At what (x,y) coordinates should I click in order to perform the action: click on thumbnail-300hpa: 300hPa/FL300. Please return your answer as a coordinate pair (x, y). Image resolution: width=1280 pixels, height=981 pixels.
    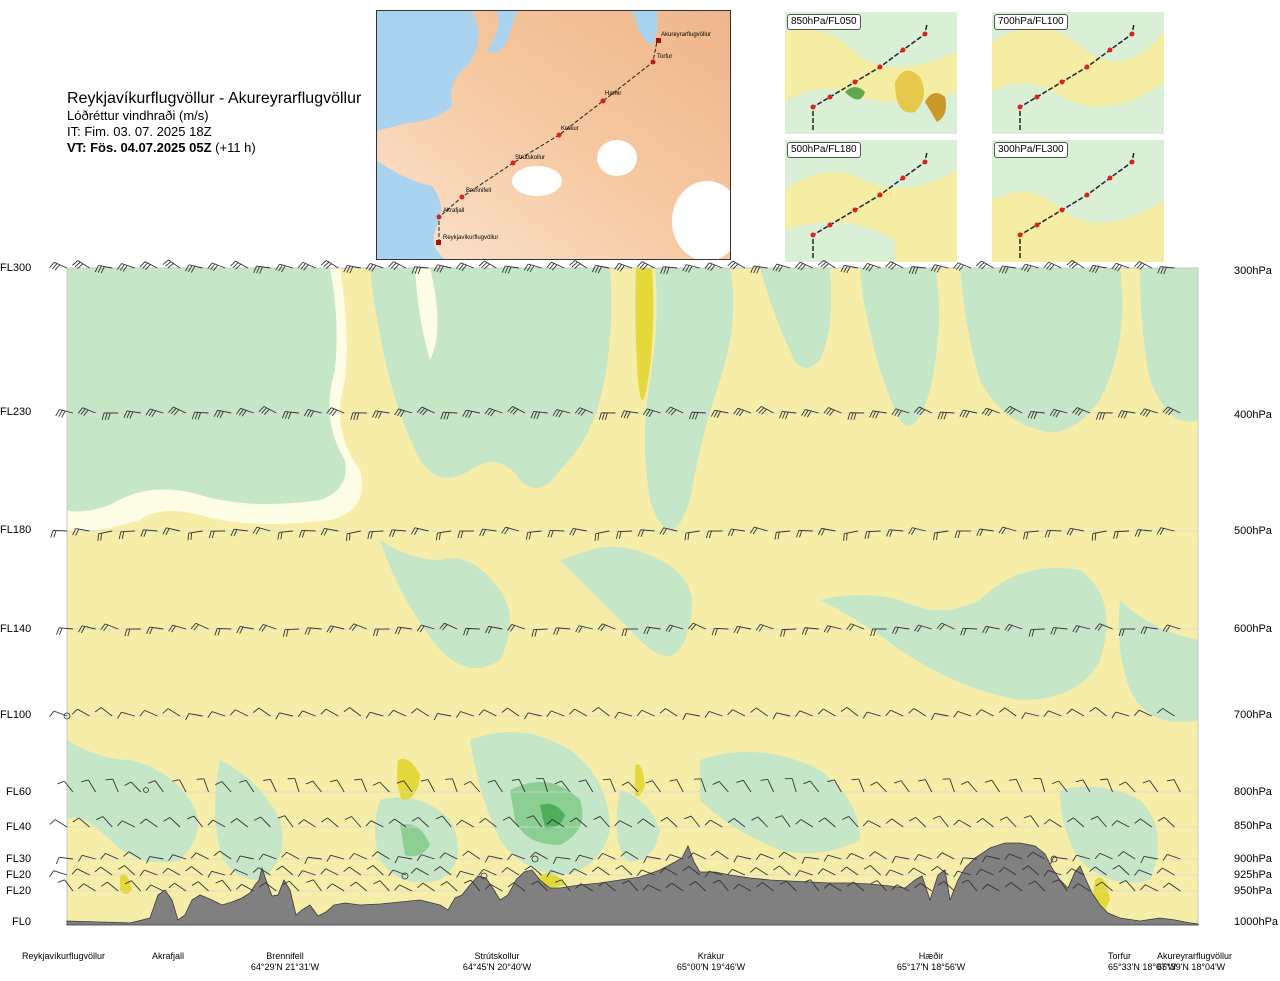
    Looking at the image, I should click on (1078, 201).